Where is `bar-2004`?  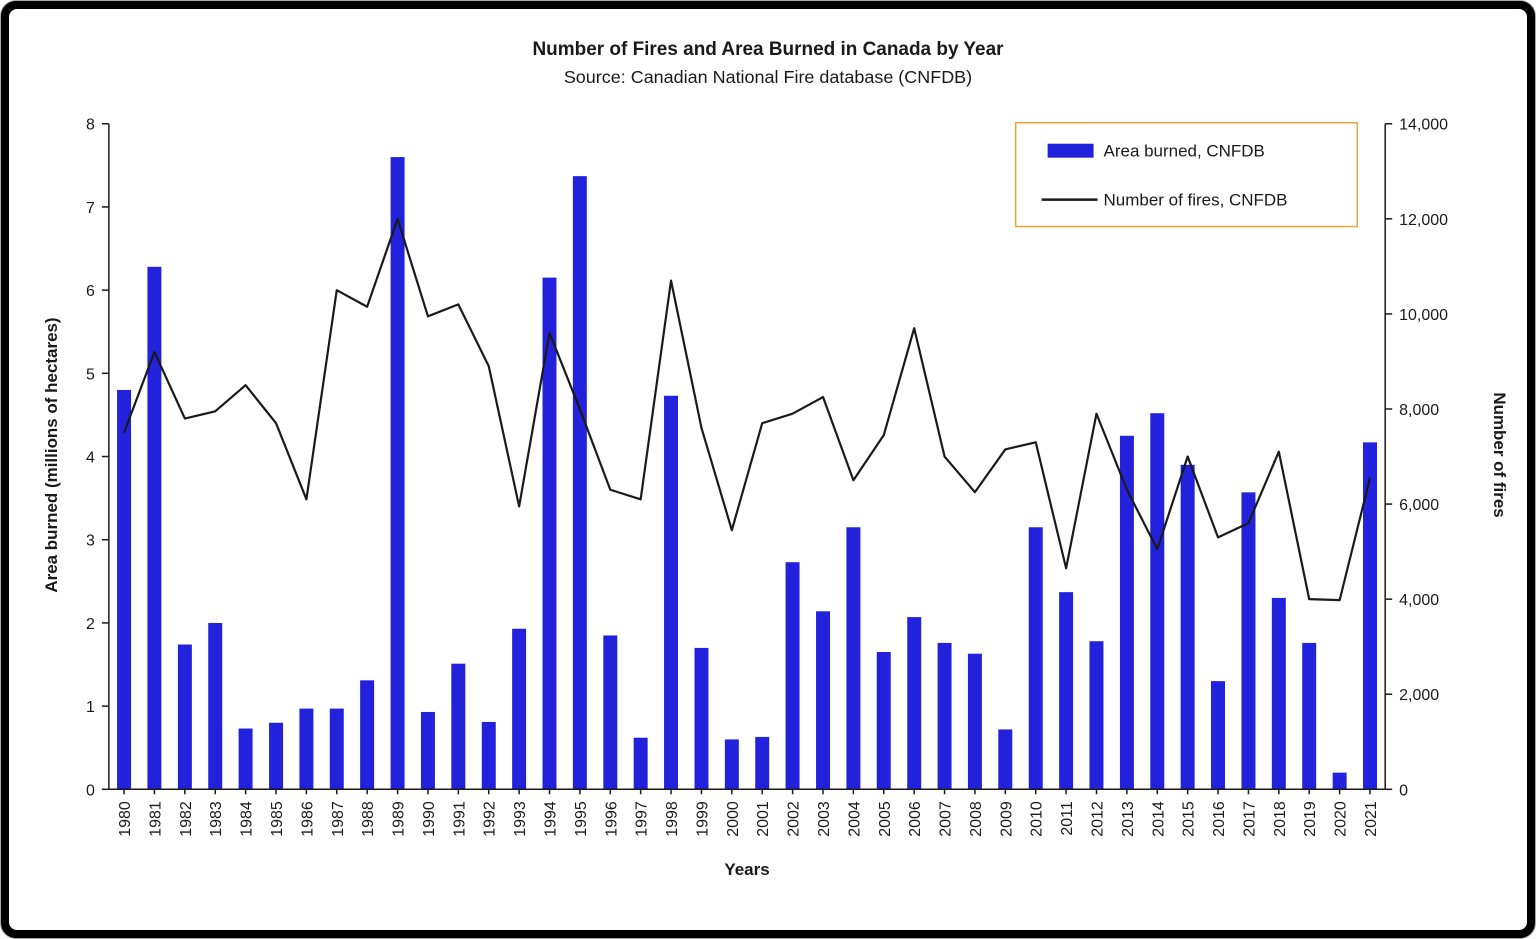 bar-2004 is located at coordinates (853, 658).